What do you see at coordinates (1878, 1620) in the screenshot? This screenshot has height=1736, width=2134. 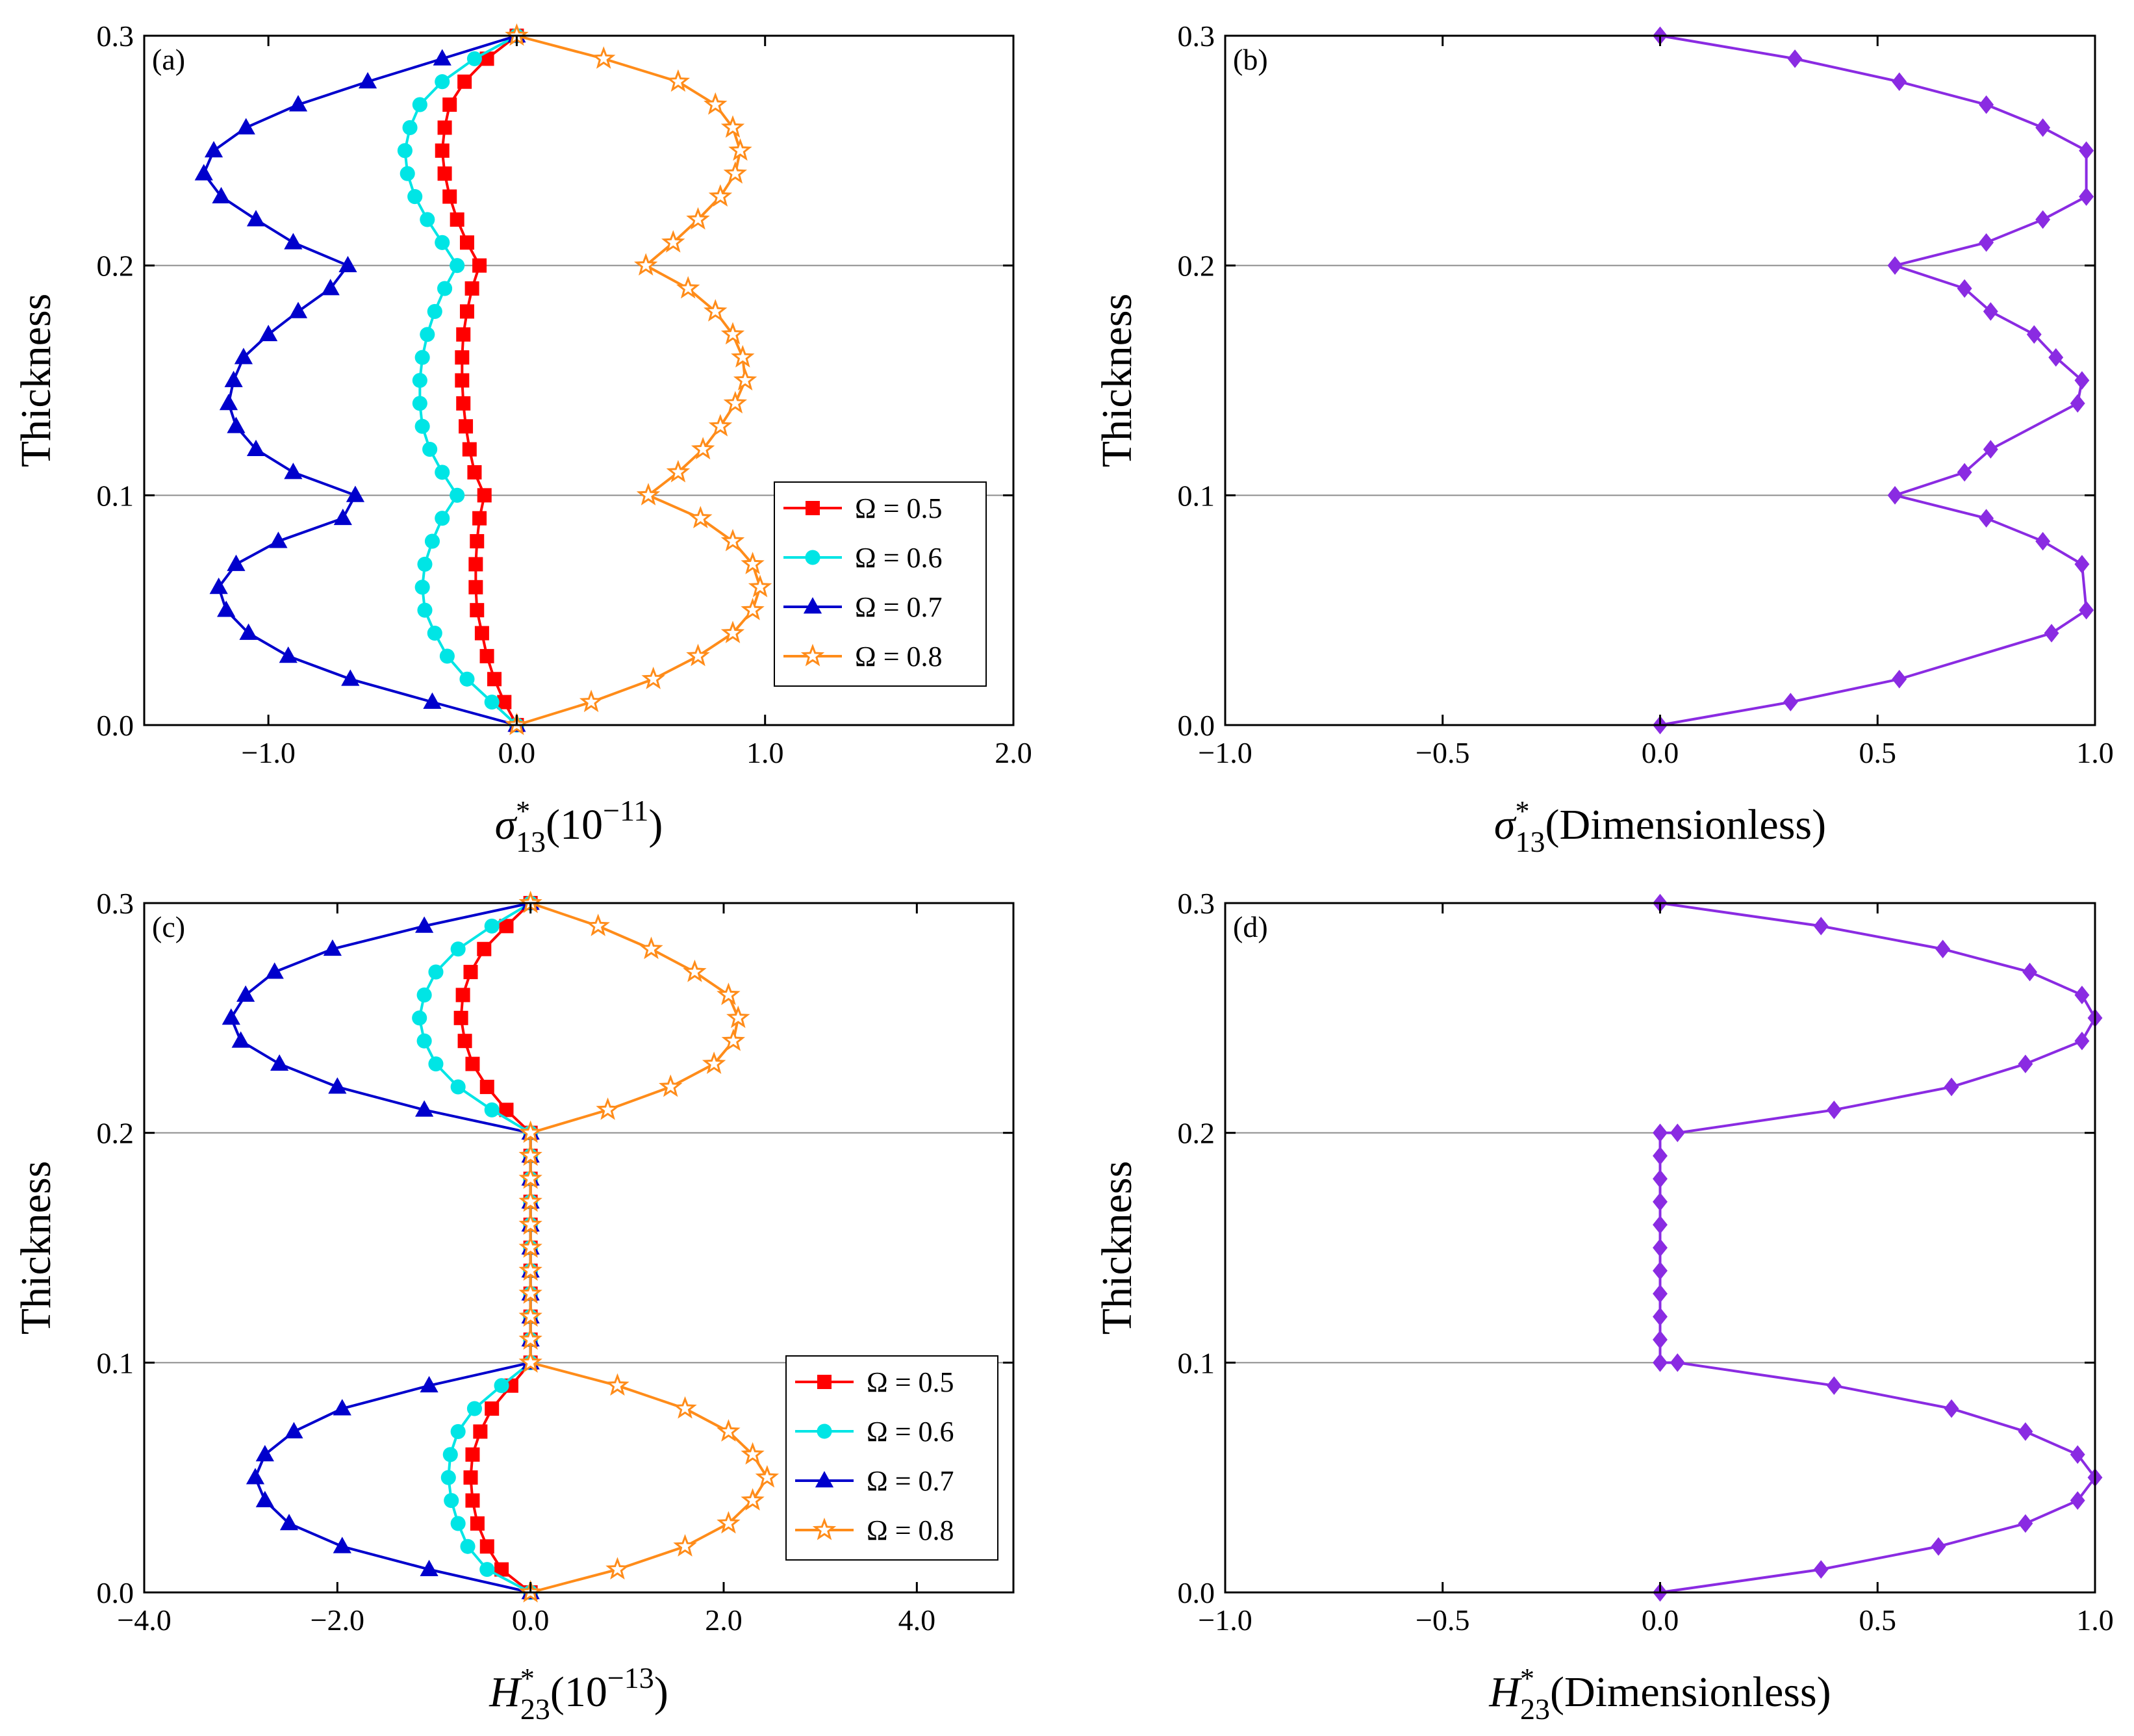 I see `x-tick-label: 0.5` at bounding box center [1878, 1620].